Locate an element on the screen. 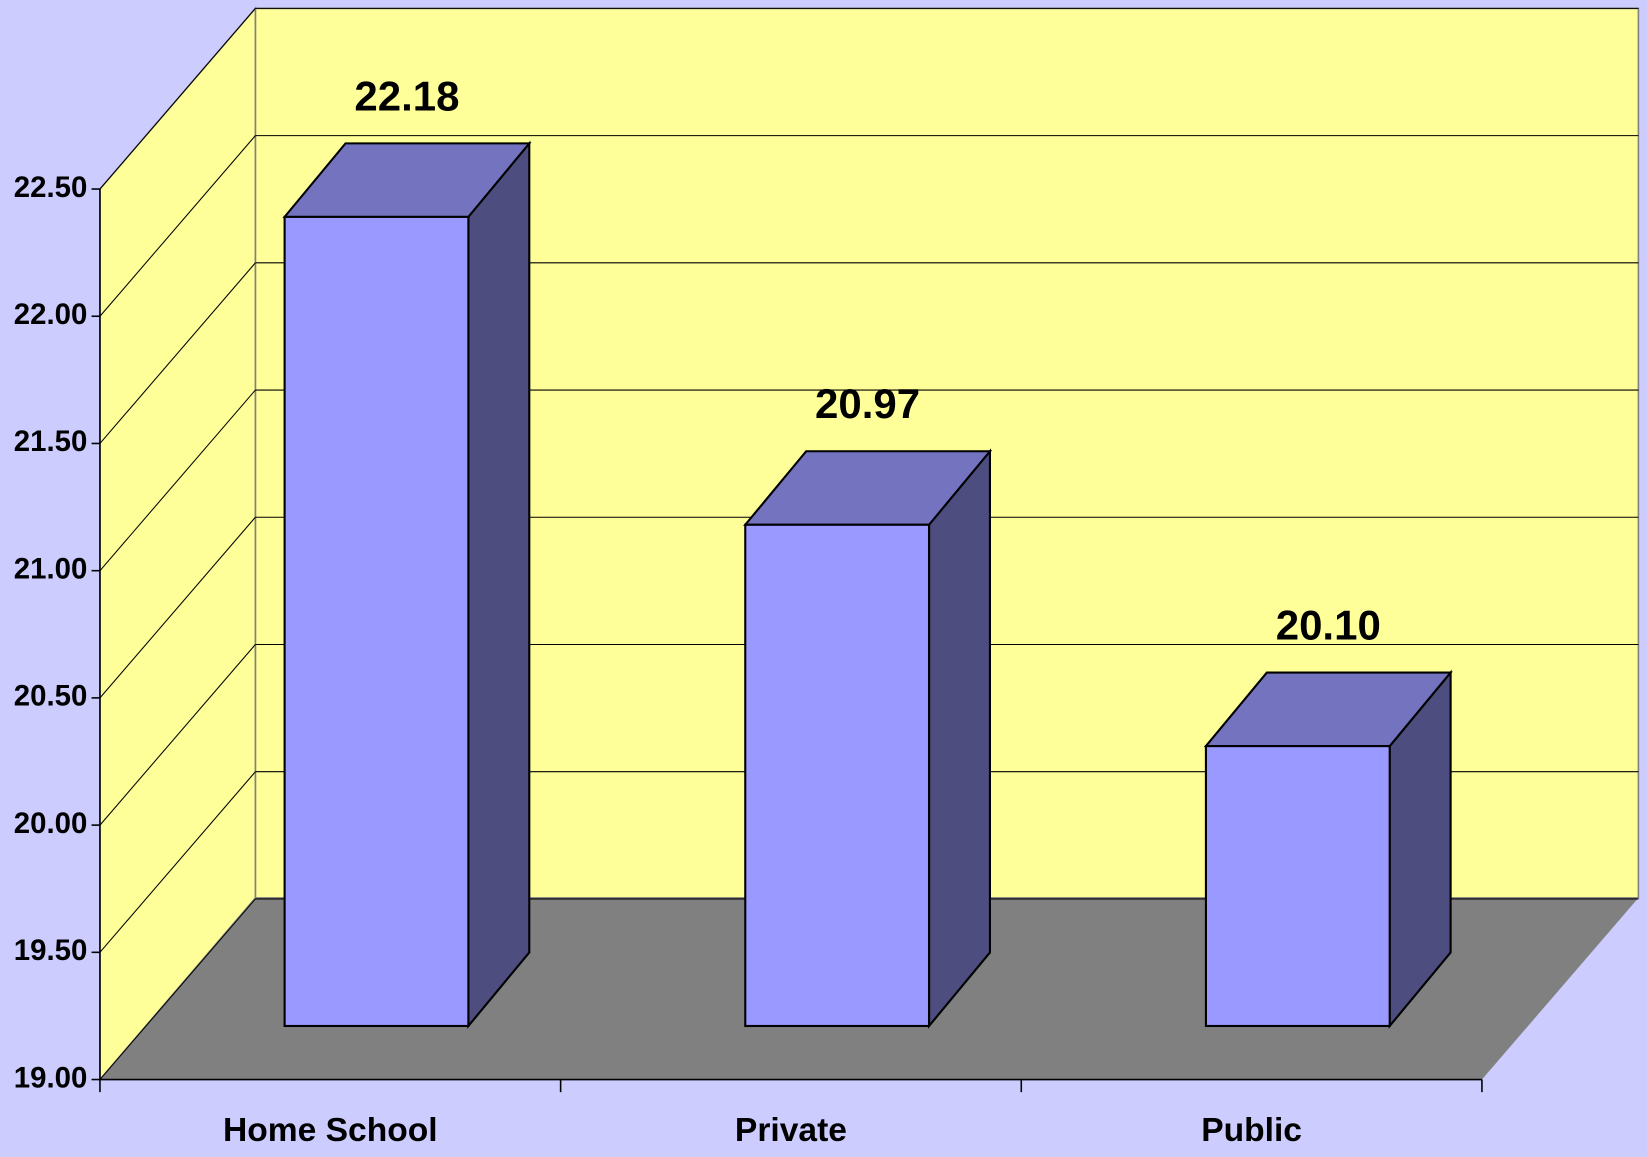 The width and height of the screenshot is (1647, 1157). value-label: 22.18 is located at coordinates (406, 95).